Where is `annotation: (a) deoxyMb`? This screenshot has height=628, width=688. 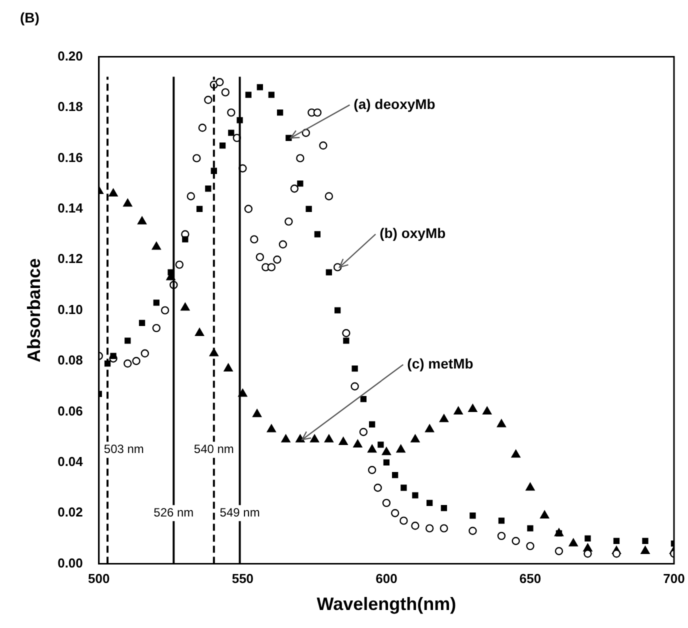
annotation: (a) deoxyMb is located at coordinates (395, 104).